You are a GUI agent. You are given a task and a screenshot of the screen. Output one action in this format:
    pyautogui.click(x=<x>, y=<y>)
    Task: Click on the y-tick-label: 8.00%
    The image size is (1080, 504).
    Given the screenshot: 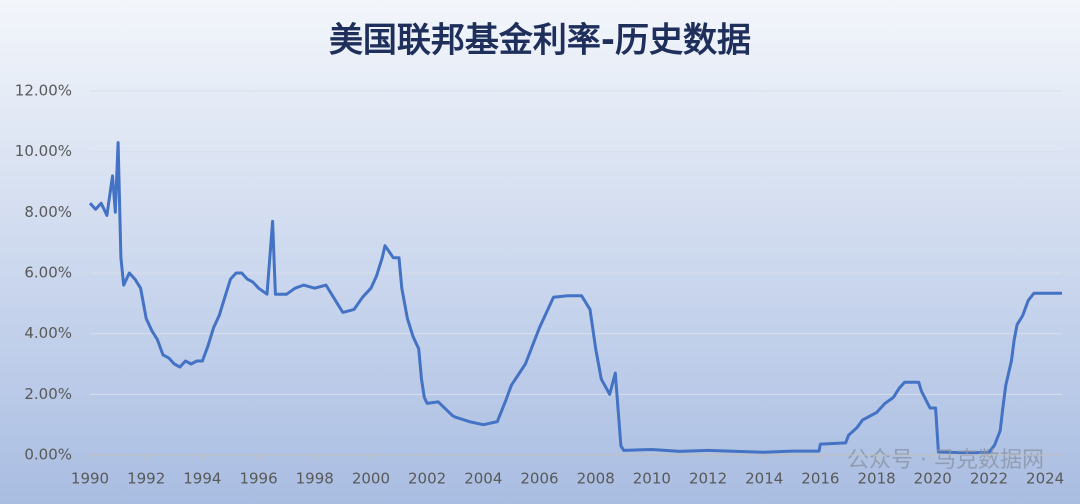 What is the action you would take?
    pyautogui.click(x=48, y=212)
    